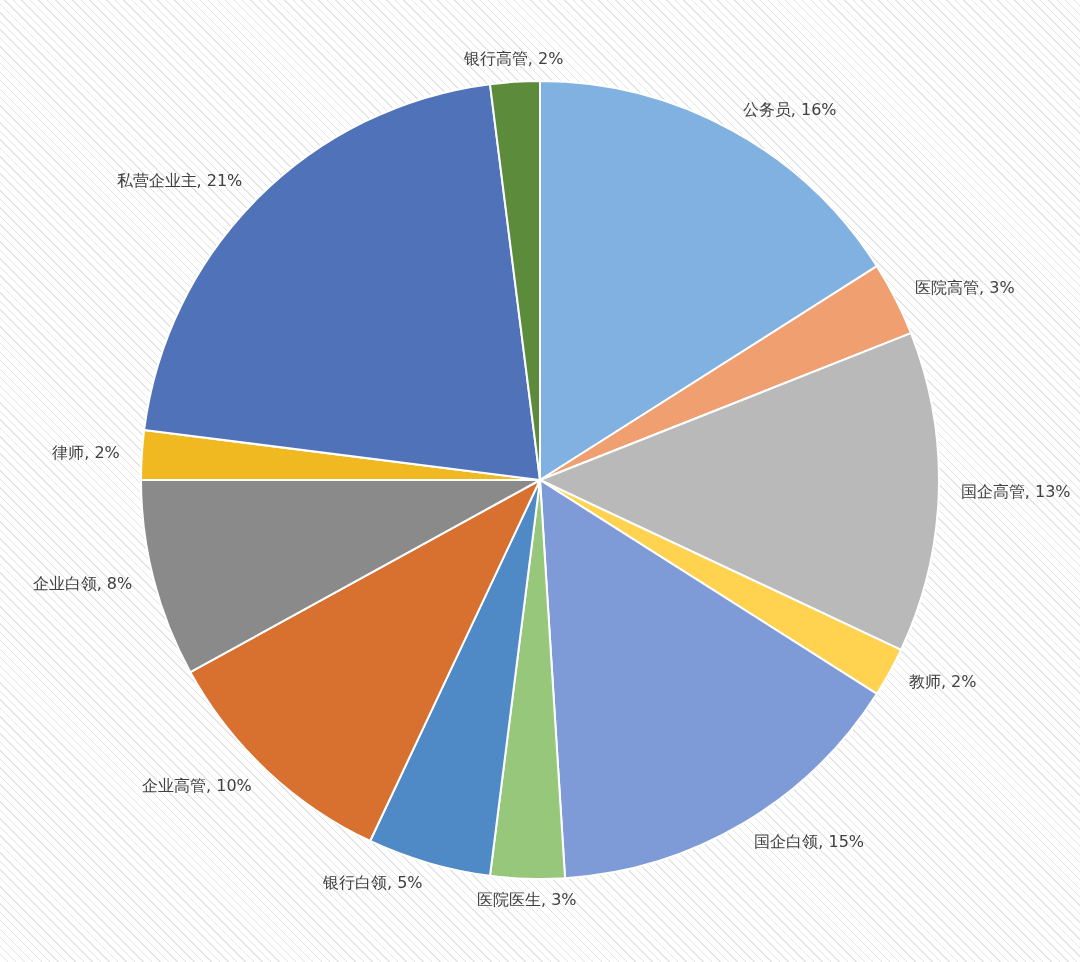 Image resolution: width=1080 pixels, height=962 pixels. Describe the element at coordinates (809, 841) in the screenshot. I see `slice-label: 国企白领, 15%` at that location.